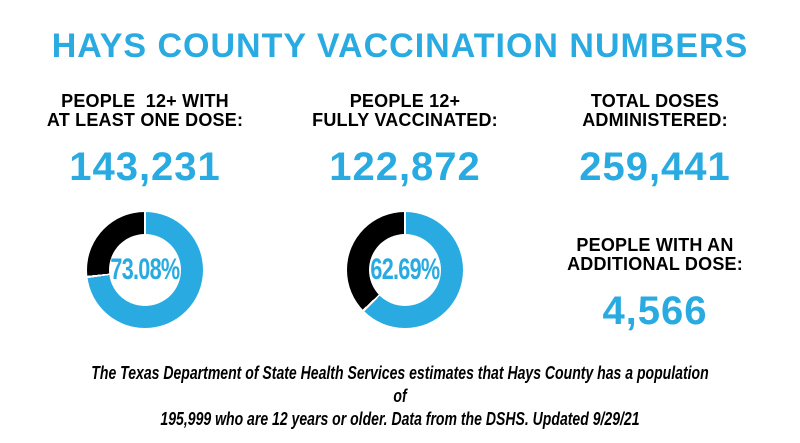  What do you see at coordinates (655, 254) in the screenshot?
I see `stat-label-additional-dose: PEOPLE WITH AN ADDITIONAL DOSE:` at bounding box center [655, 254].